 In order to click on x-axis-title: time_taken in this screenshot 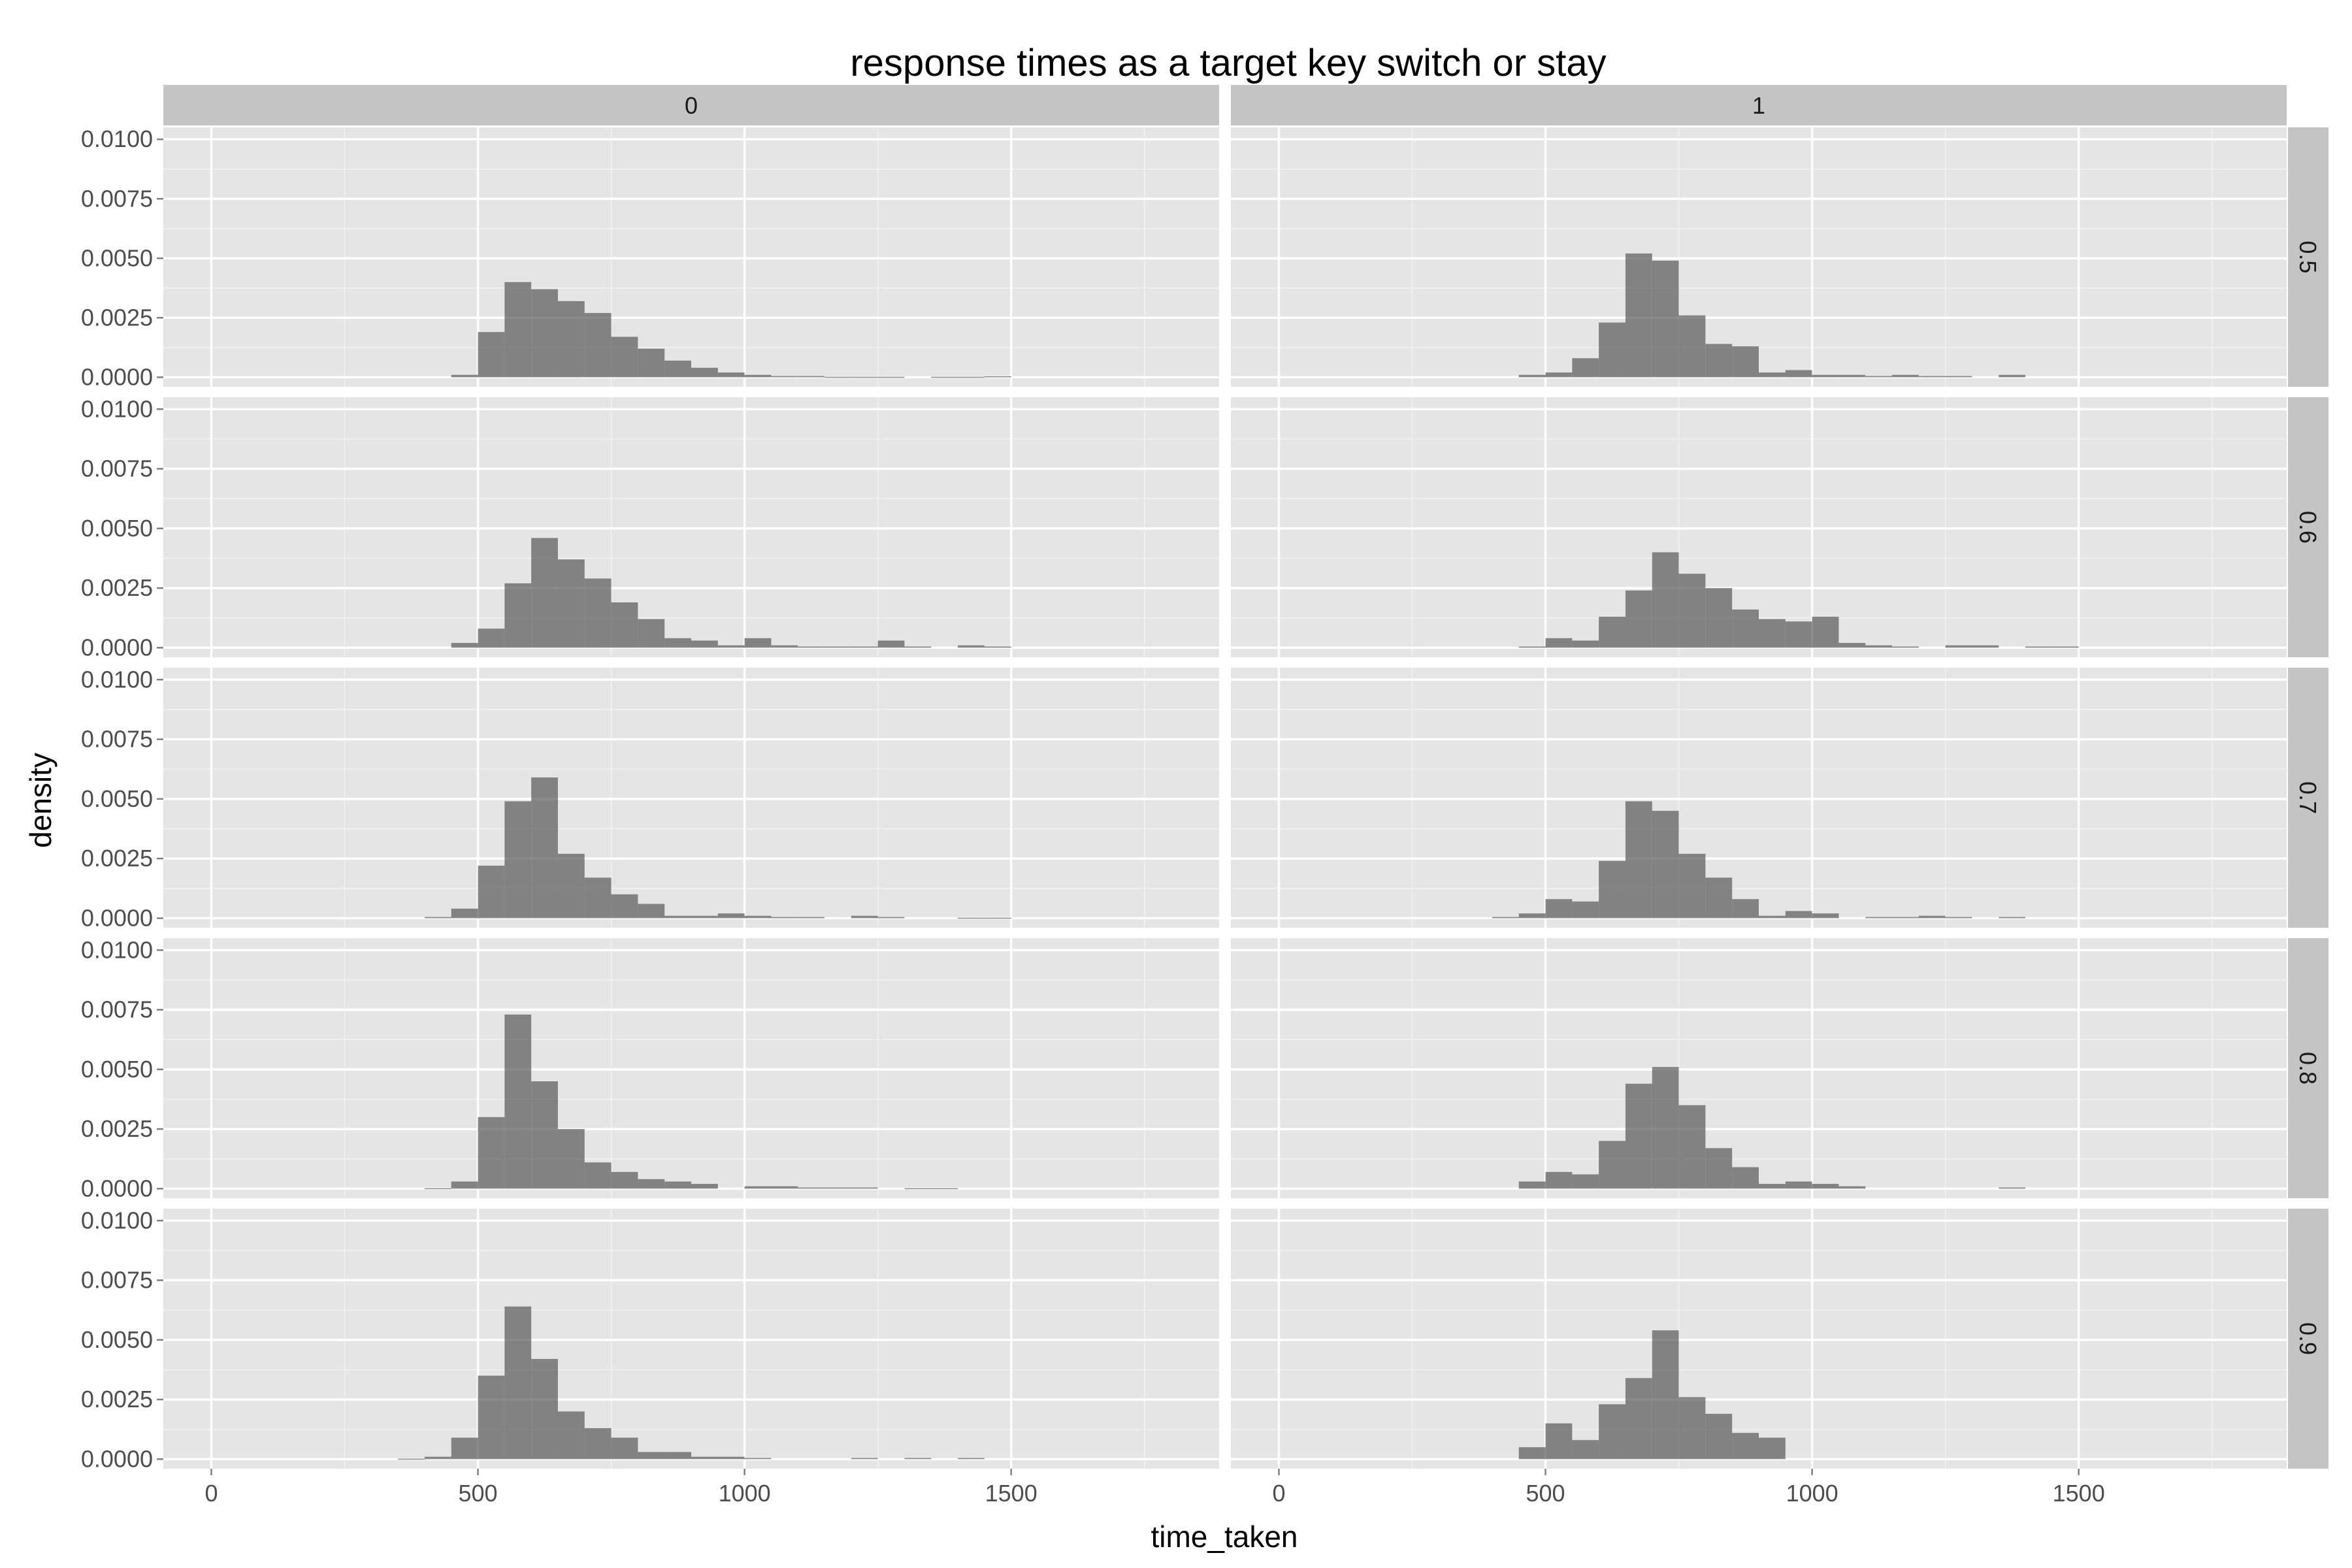, I will do `click(1224, 1537)`.